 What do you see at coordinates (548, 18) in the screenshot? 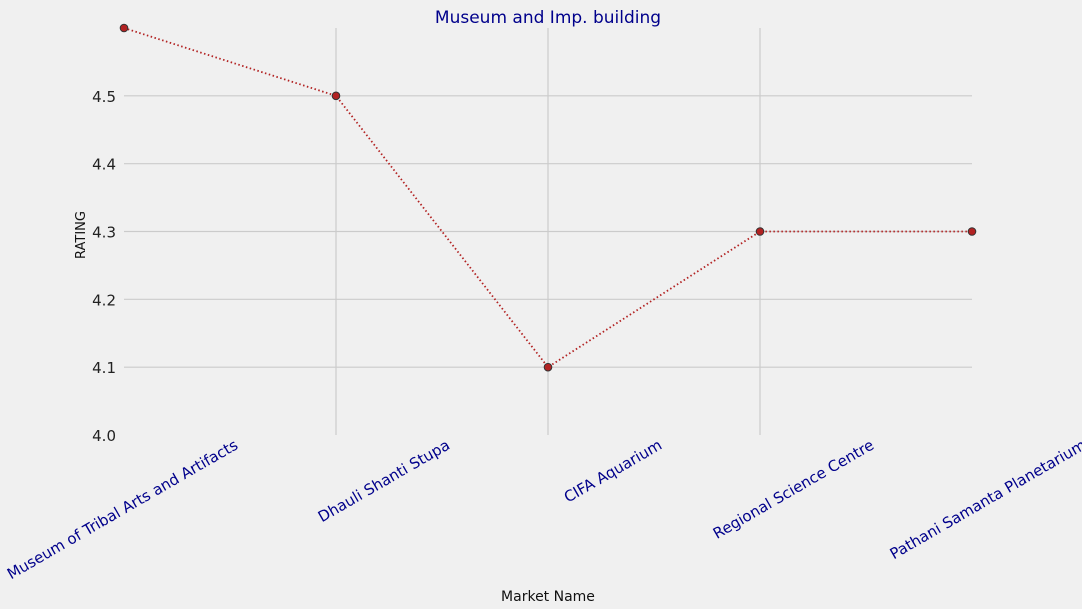
I see `chart-title: Museum and Imp. building` at bounding box center [548, 18].